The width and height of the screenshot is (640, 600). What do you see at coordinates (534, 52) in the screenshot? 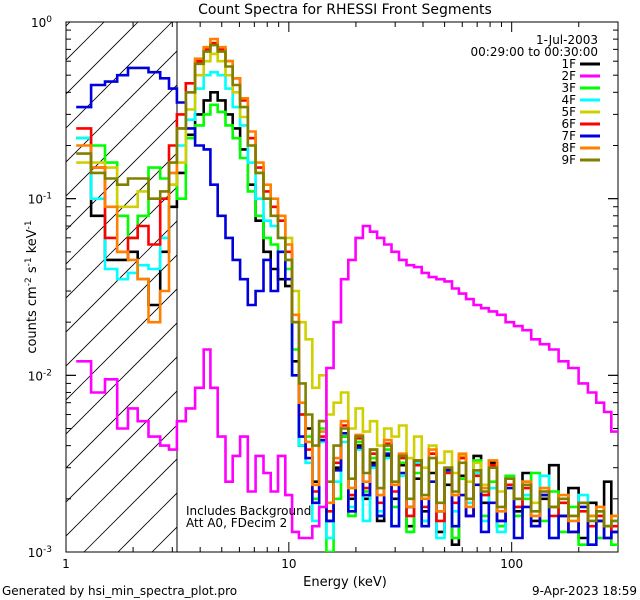
I see `time-range-label: 00:29:00 to 00:30:00` at bounding box center [534, 52].